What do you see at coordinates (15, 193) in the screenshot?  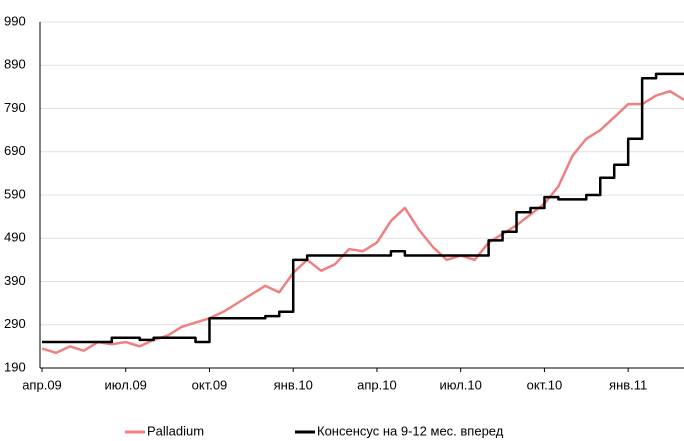 I see `y-tick-label: 590` at bounding box center [15, 193].